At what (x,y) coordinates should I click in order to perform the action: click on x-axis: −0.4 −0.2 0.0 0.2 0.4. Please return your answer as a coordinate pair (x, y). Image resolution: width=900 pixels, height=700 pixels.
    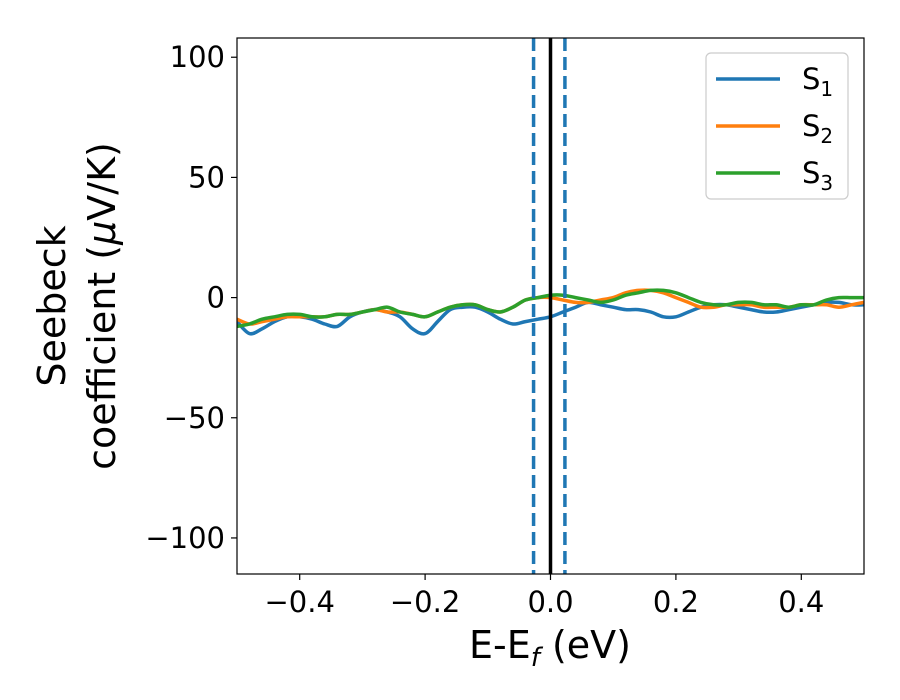
    Looking at the image, I should click on (544, 596).